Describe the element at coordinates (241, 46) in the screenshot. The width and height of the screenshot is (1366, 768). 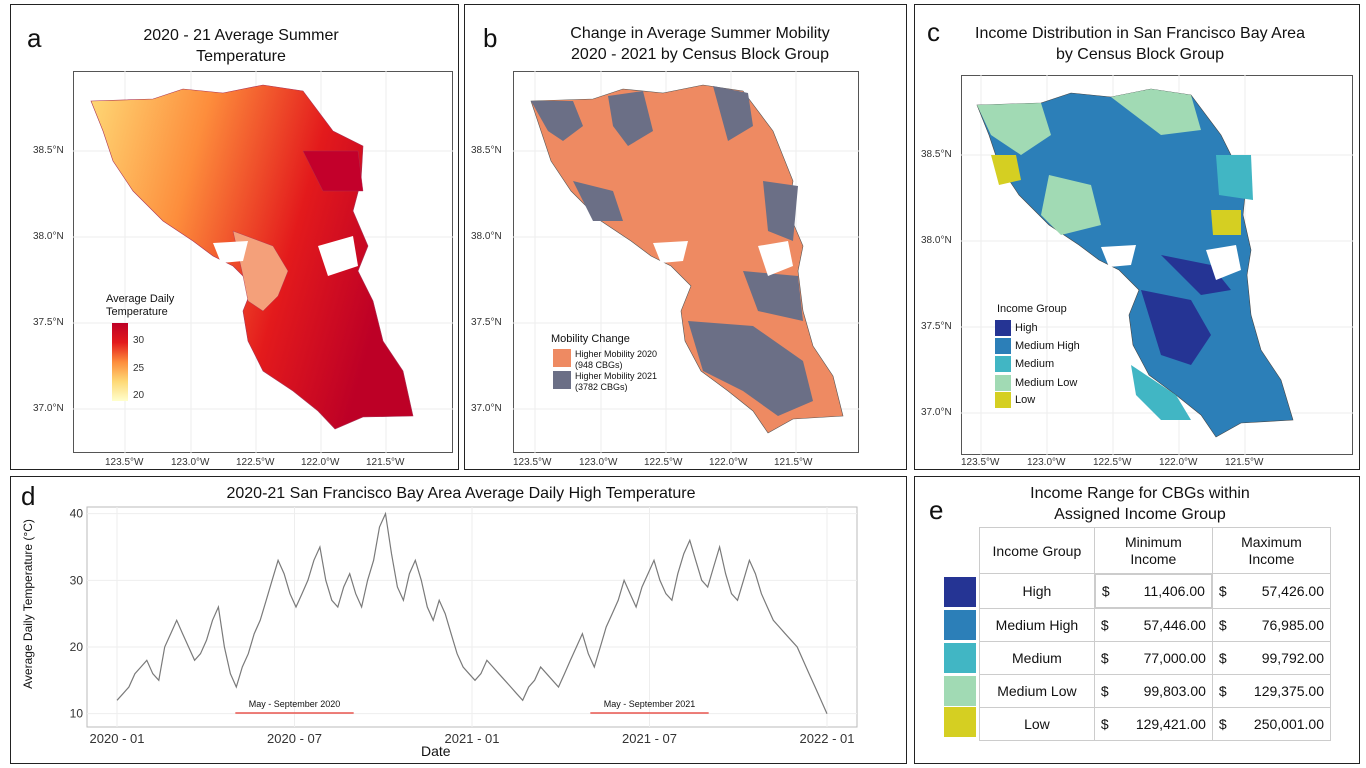
I see `panel-title: 2020 - 21 Average Summer Temperature` at that location.